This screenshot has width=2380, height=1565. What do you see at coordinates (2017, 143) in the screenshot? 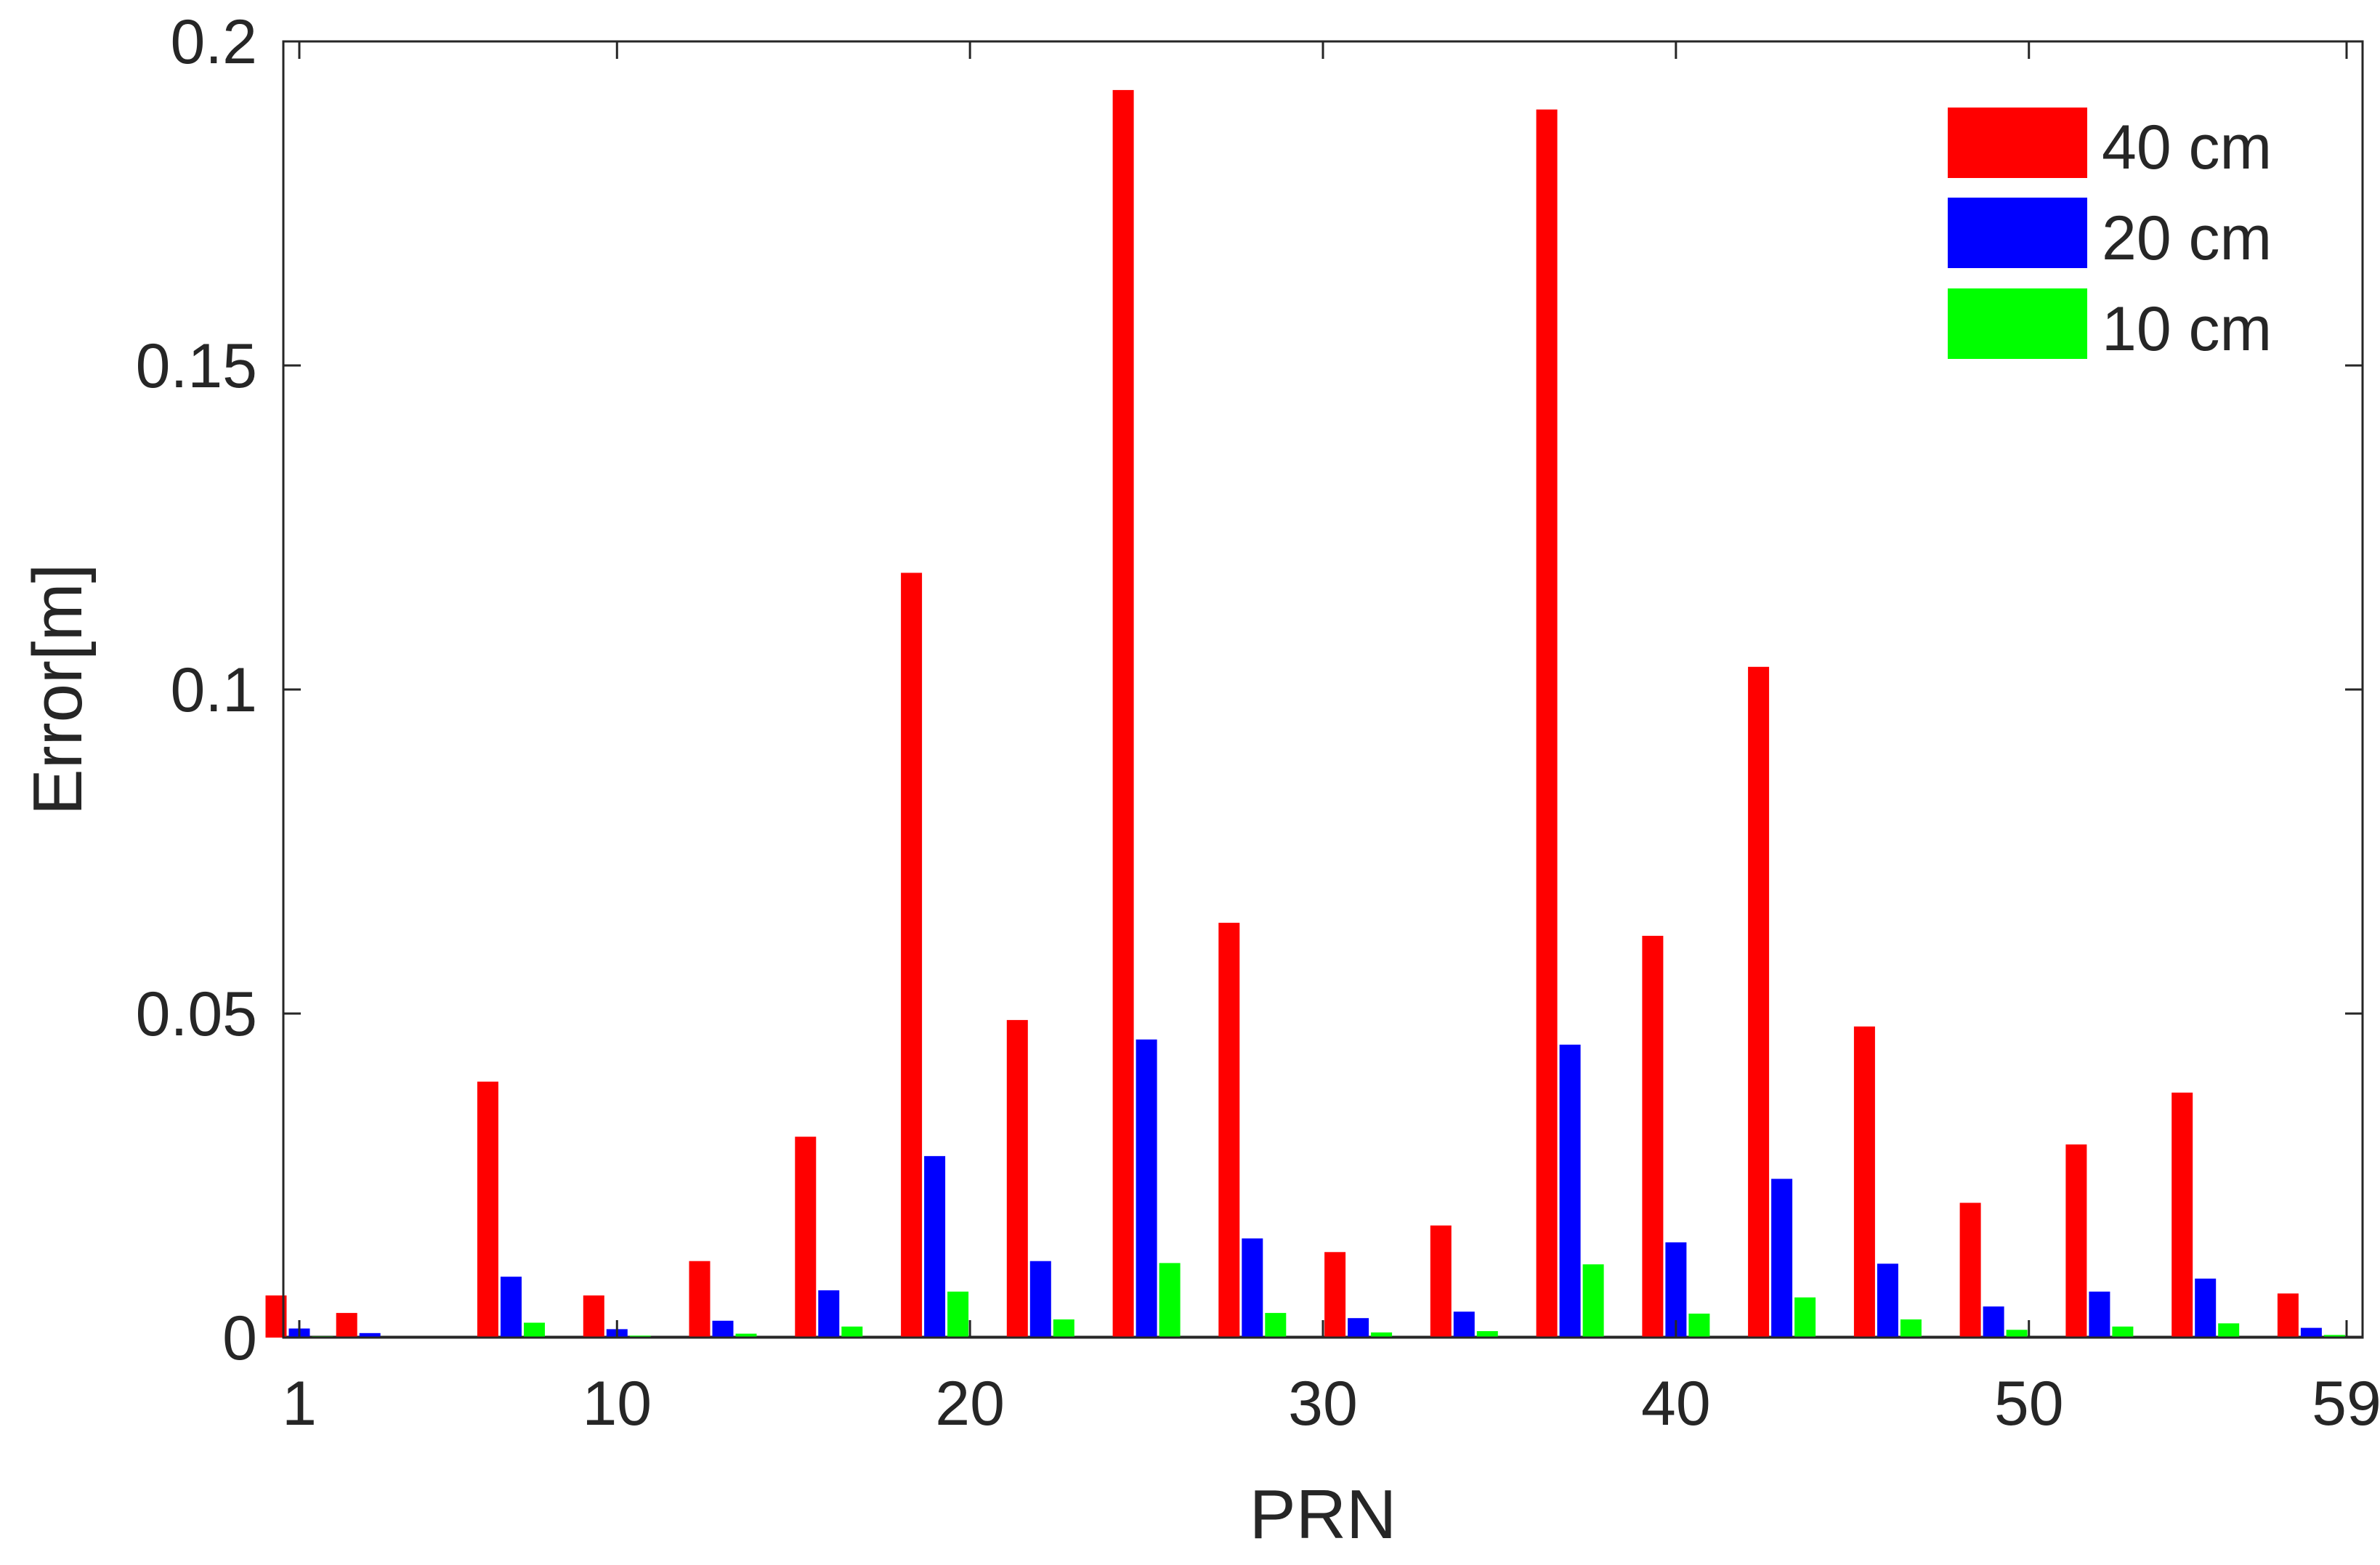
I see `legend-swatch-40cm` at bounding box center [2017, 143].